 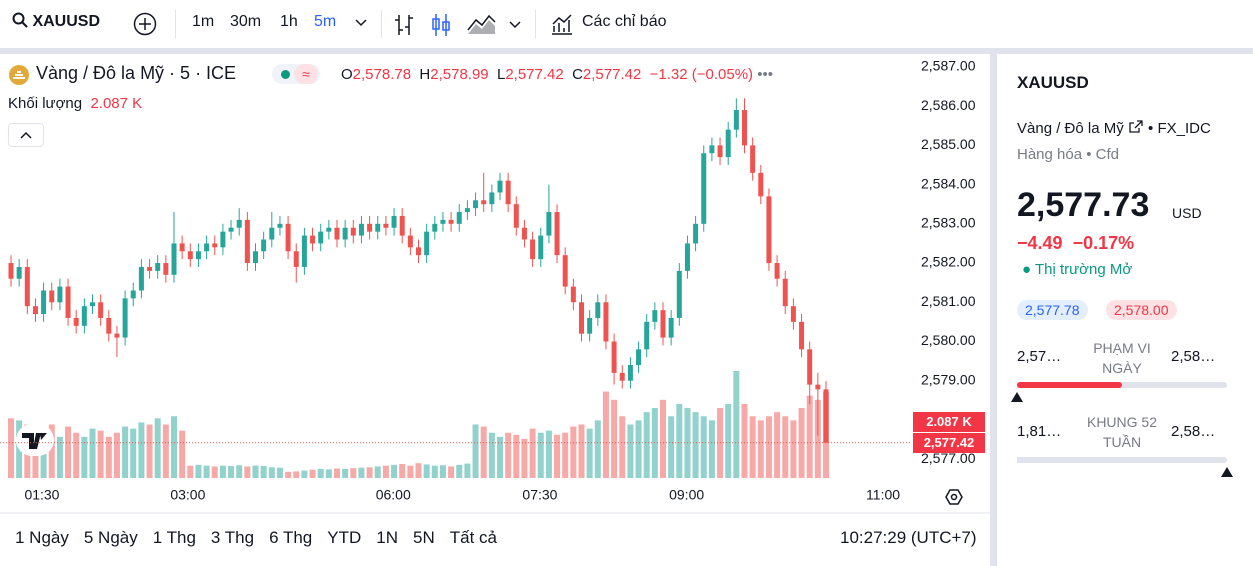 What do you see at coordinates (361, 23) in the screenshot?
I see `chevron` at bounding box center [361, 23].